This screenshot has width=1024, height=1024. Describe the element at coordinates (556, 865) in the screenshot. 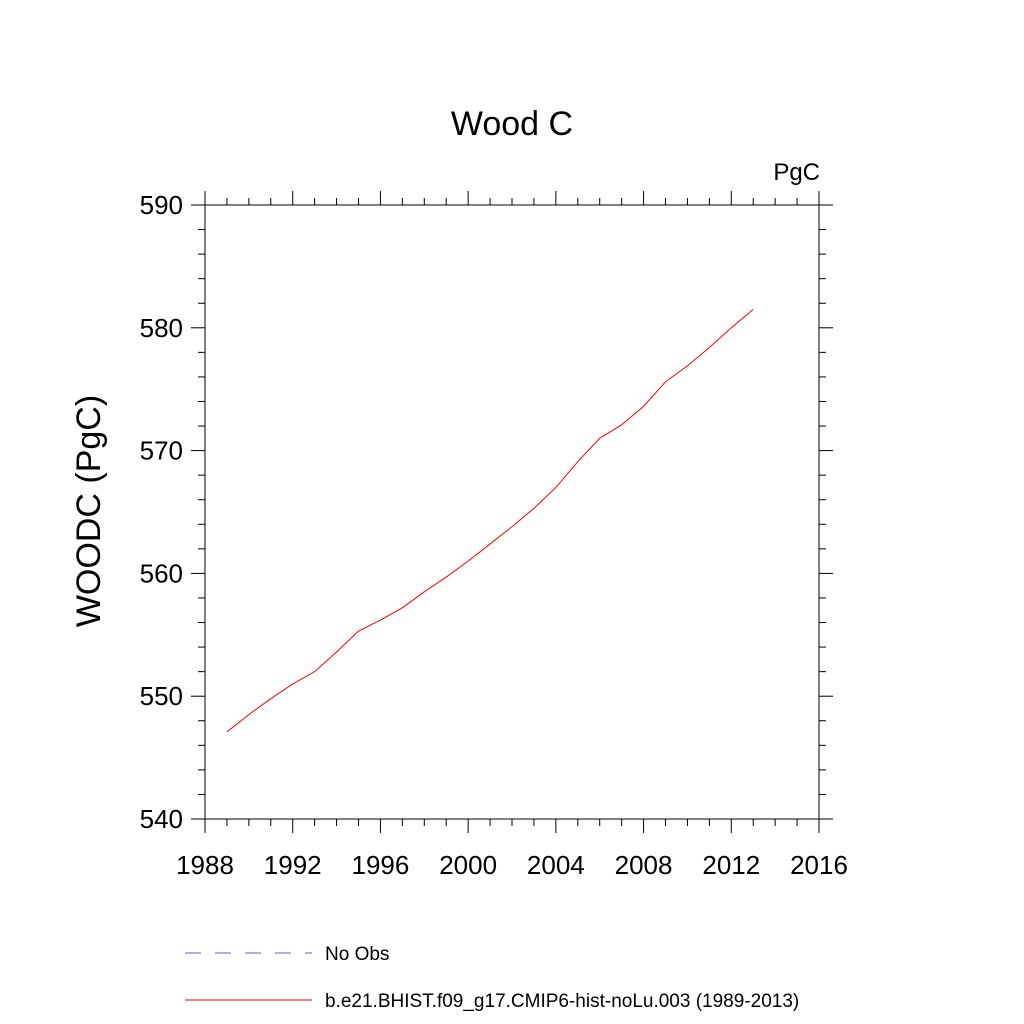

I see `x-tick-label: 2004` at that location.